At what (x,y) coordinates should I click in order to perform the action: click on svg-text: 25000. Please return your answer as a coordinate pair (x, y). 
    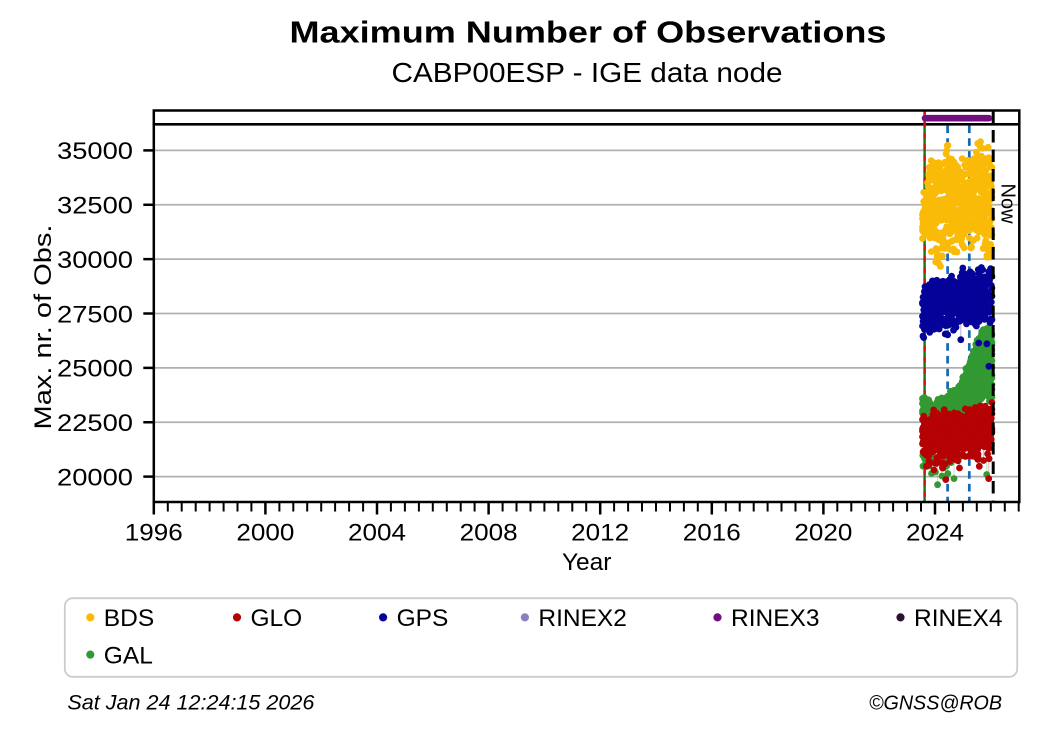
    Looking at the image, I should click on (95, 369).